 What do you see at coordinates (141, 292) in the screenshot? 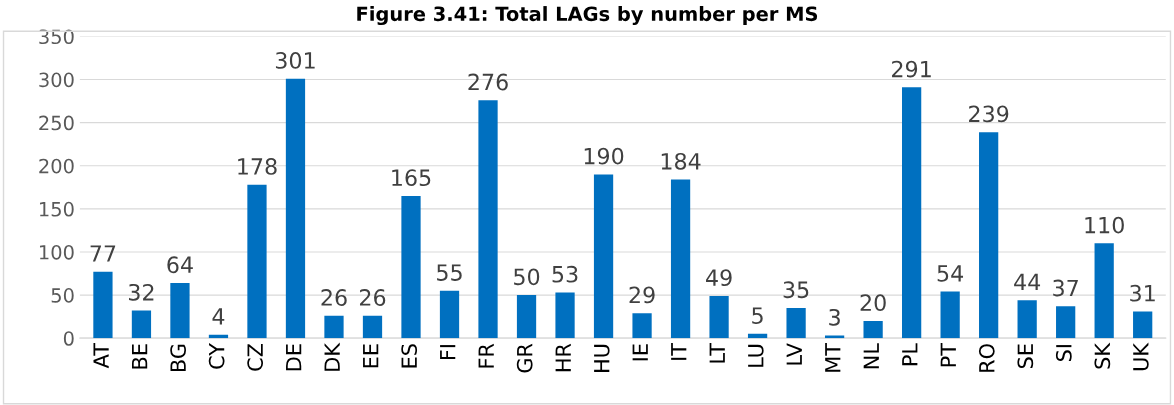
I see `data-label: 32` at bounding box center [141, 292].